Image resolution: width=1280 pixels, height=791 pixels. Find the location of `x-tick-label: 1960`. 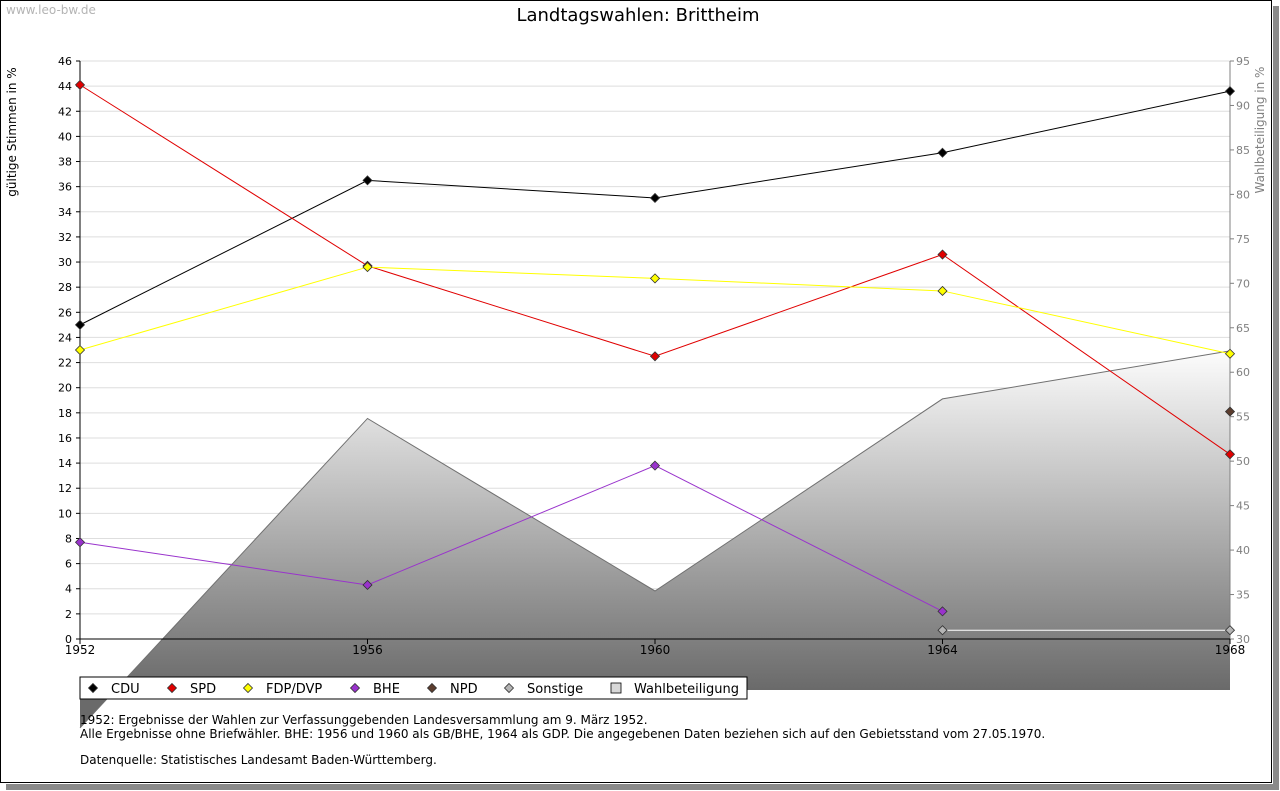

x-tick-label: 1960 is located at coordinates (655, 650).